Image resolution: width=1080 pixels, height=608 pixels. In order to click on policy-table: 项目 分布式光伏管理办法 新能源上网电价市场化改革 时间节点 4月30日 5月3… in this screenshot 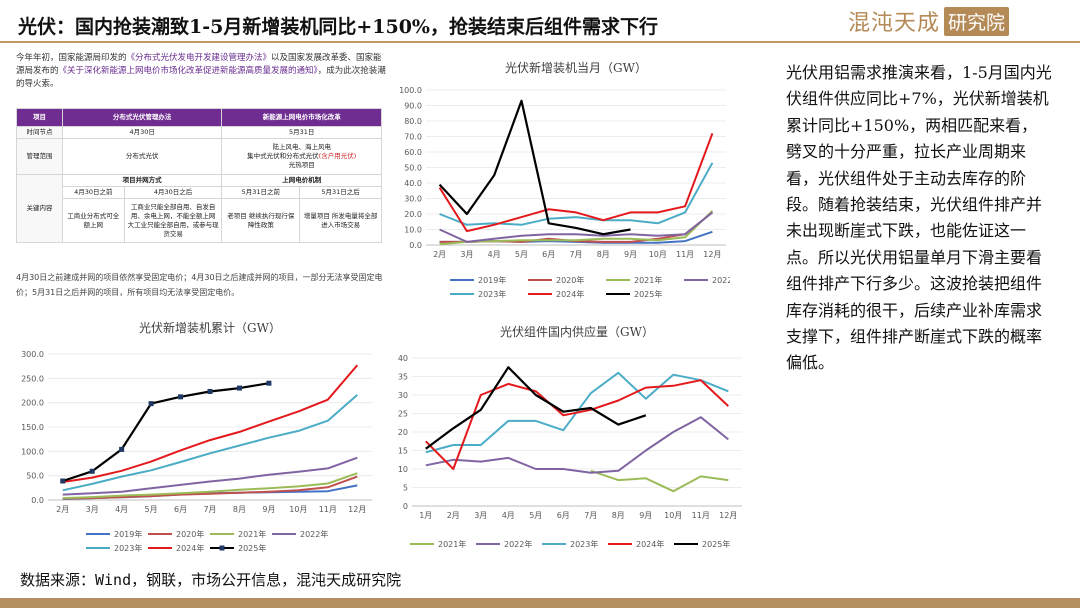, I will do `click(199, 175)`.